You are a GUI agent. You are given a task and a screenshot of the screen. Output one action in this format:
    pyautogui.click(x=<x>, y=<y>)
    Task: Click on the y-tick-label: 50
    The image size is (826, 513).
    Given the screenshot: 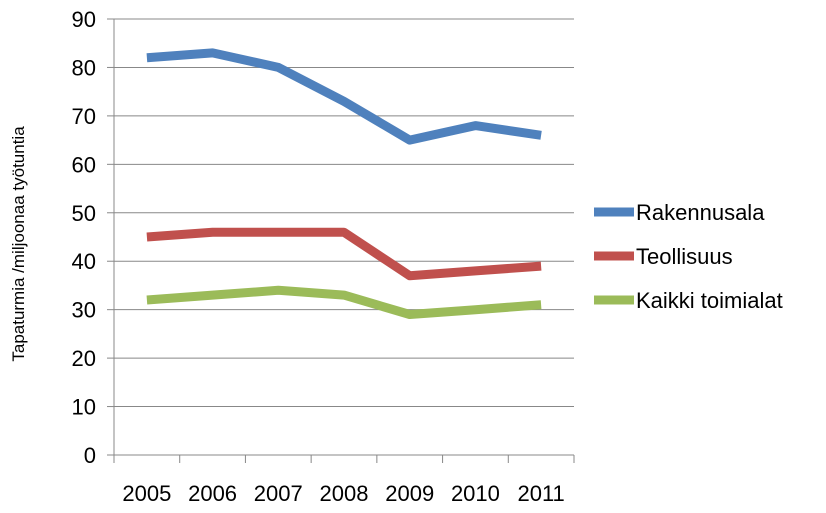 What is the action you would take?
    pyautogui.click(x=84, y=213)
    